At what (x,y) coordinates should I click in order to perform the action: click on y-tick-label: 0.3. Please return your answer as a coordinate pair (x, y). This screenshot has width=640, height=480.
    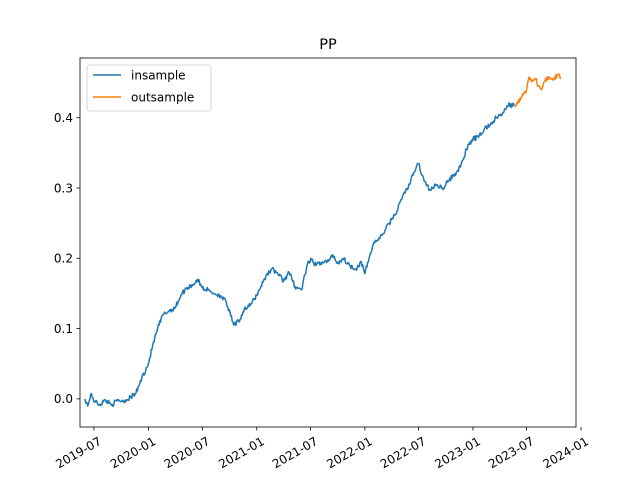
    Looking at the image, I should click on (63, 188).